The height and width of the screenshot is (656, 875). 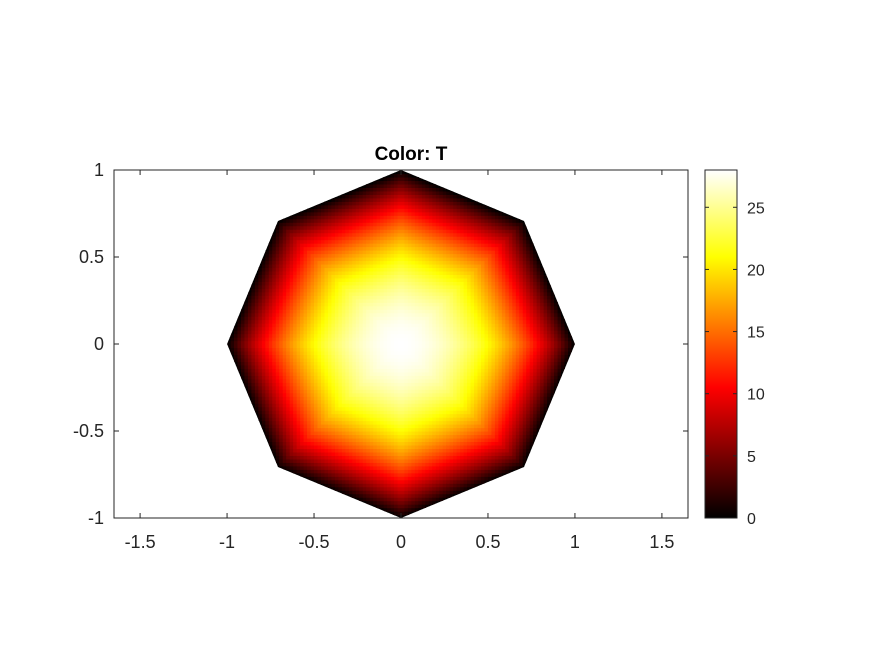 What do you see at coordinates (575, 542) in the screenshot?
I see `x-tick-label: 1` at bounding box center [575, 542].